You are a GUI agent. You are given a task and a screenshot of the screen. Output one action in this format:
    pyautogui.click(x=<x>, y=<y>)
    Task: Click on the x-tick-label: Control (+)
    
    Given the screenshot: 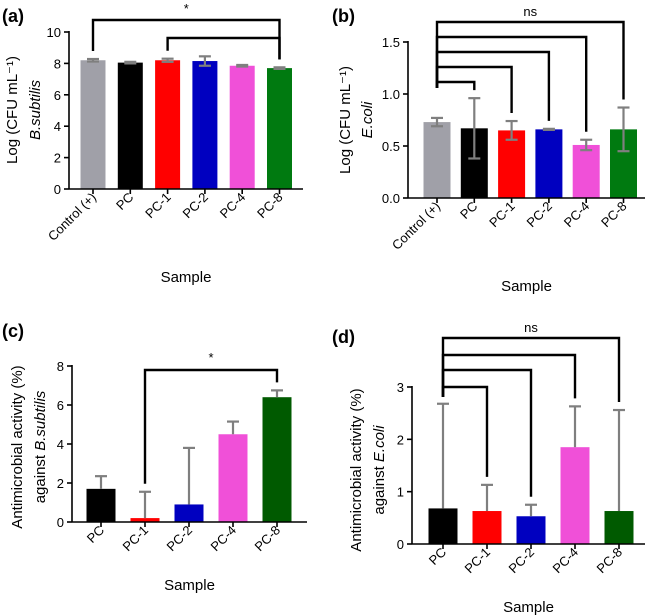 What is the action you would take?
    pyautogui.click(x=72, y=217)
    